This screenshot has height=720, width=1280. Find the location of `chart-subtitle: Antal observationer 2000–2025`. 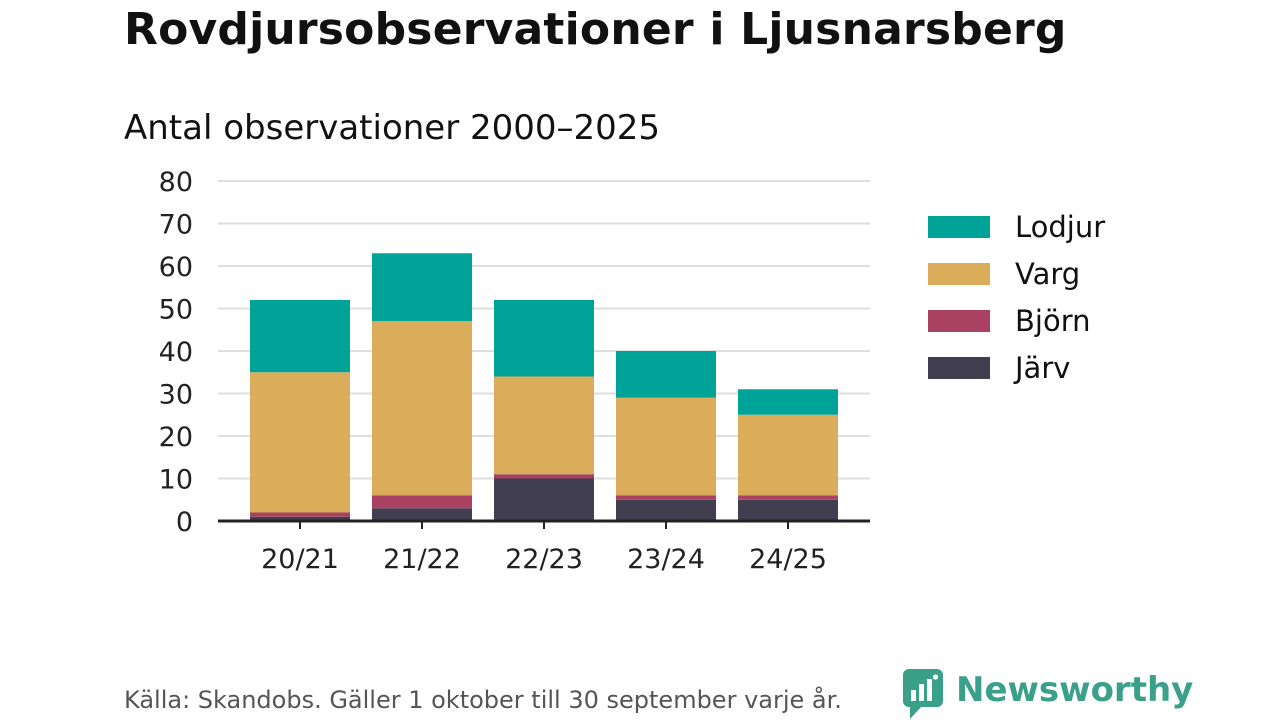

chart-subtitle: Antal observationer 2000–2025 is located at coordinates (392, 128).